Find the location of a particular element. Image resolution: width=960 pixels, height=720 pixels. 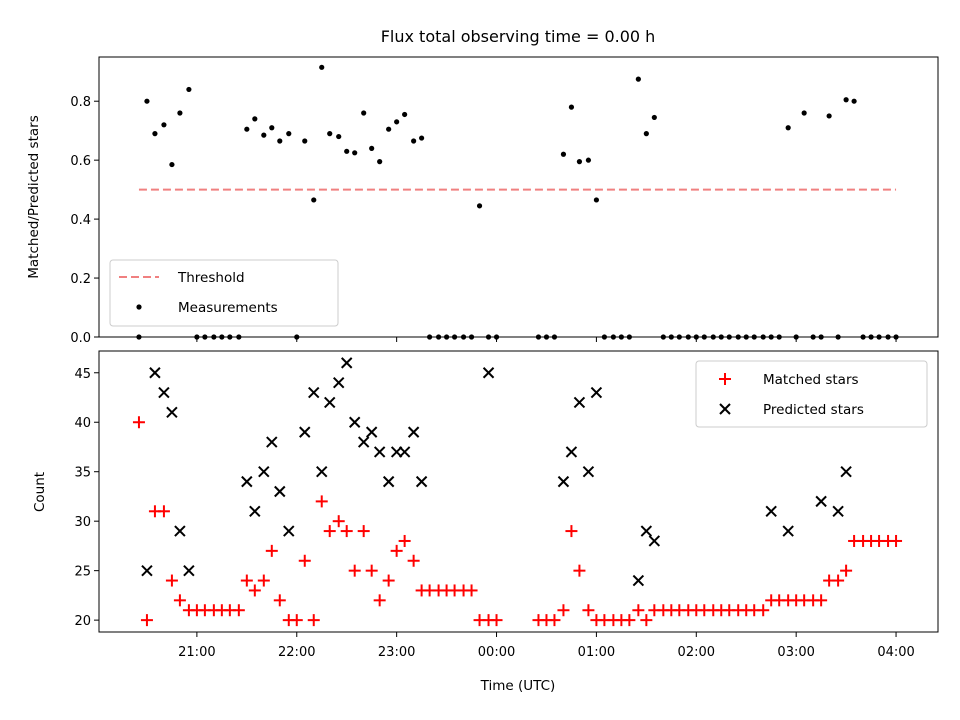

x-axis-label-time: Time (UTC) is located at coordinates (518, 686).